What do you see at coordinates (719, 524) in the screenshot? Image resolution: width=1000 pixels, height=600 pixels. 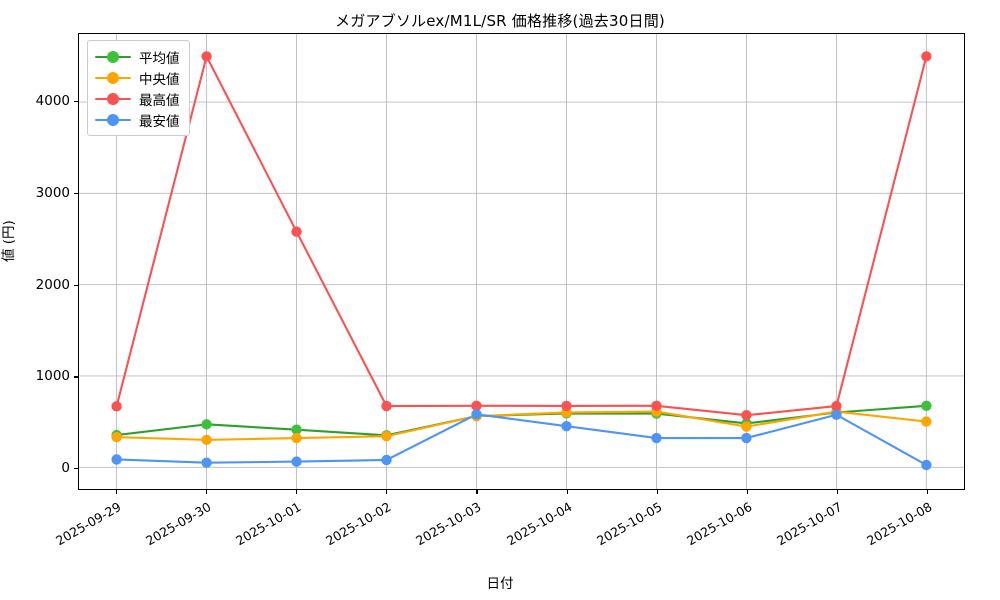 I see `x-tick-label: 2025-10-06` at bounding box center [719, 524].